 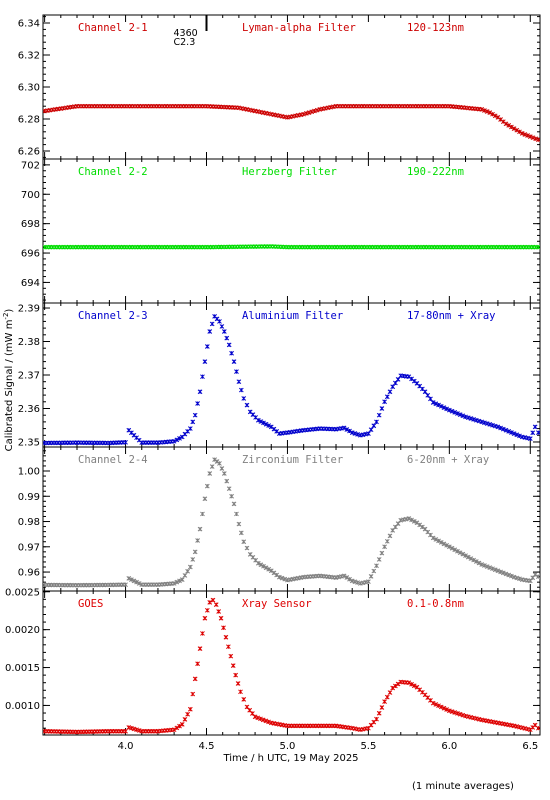 I want to click on y-tick-label: 694, so click(x=30, y=283).